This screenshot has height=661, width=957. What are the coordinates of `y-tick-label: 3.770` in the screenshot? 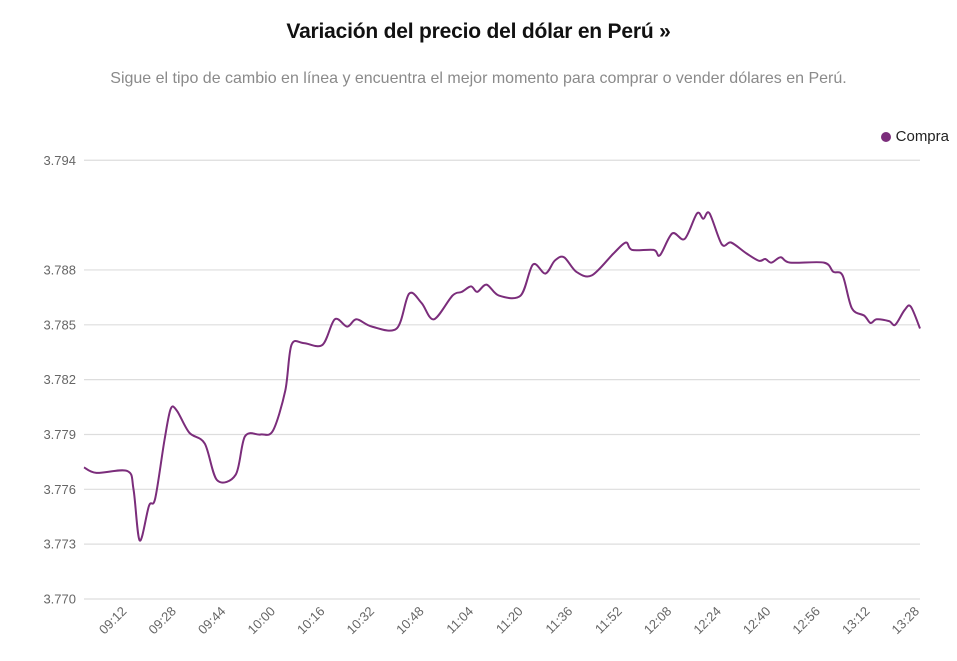 It's located at (59, 599).